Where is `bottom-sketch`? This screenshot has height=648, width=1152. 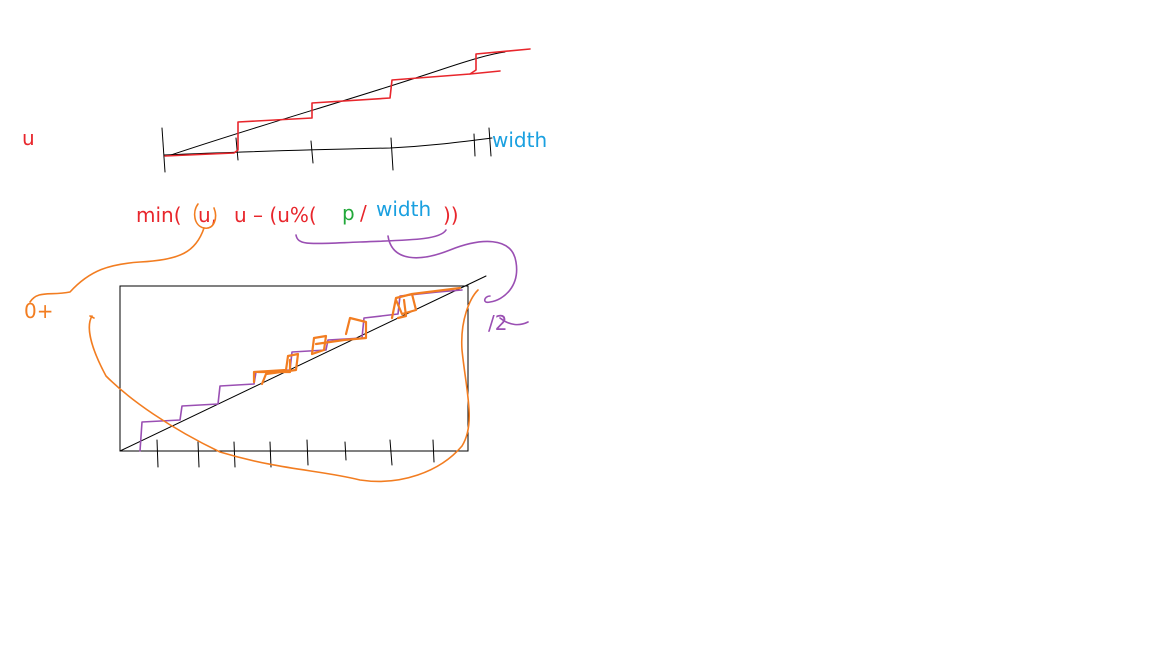
bottom-sketch is located at coordinates (287, 379).